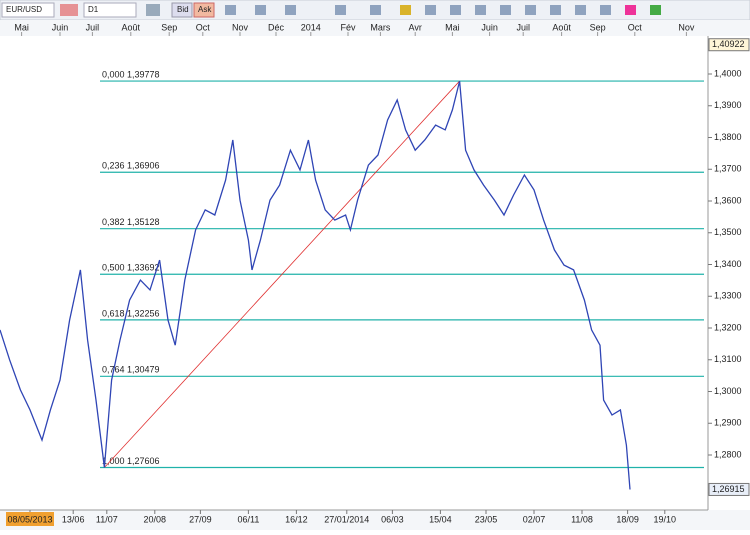 Image resolution: width=750 pixels, height=535 pixels. Describe the element at coordinates (728, 359) in the screenshot. I see `y-tick-label: 1,3100` at that location.